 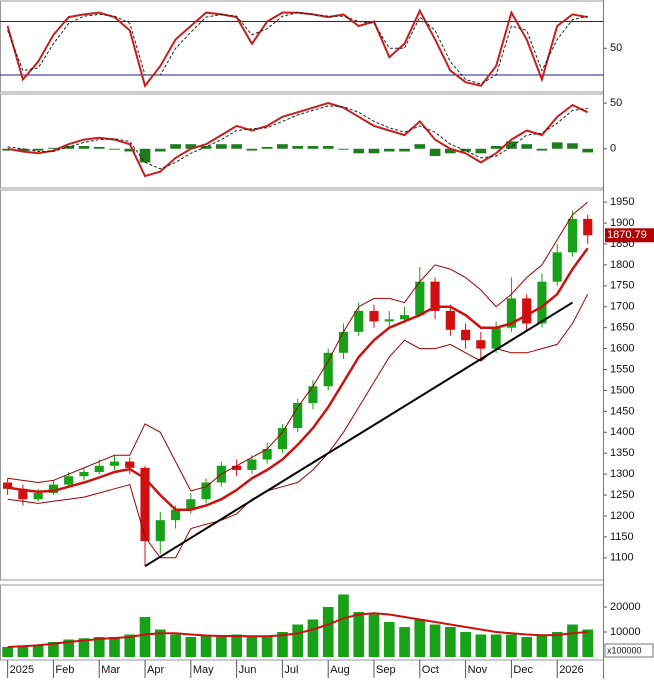 I want to click on y-tick-label: 0, so click(x=613, y=149).